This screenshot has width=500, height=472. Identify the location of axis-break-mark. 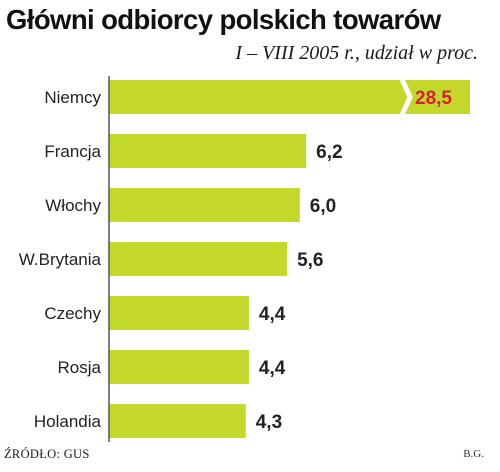
(406, 97).